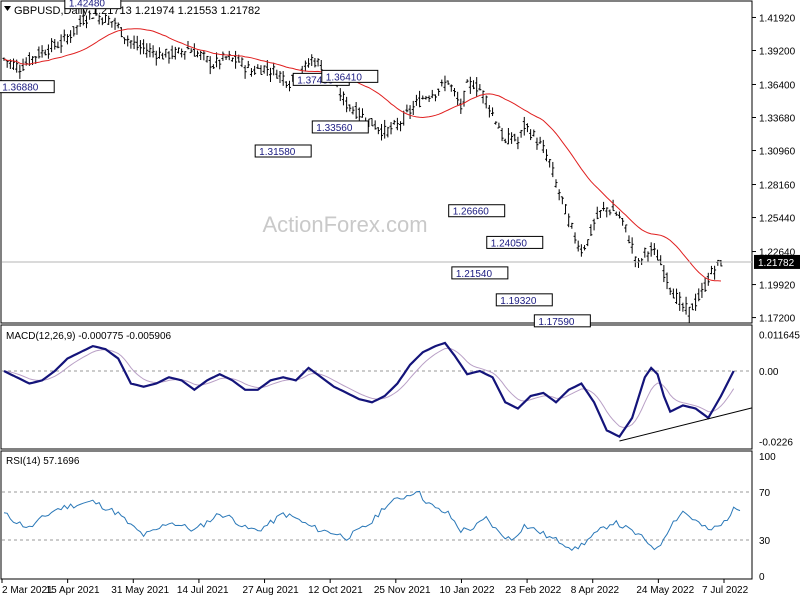 The image size is (800, 600). Describe the element at coordinates (556, 322) in the screenshot. I see `level-annotation-label: 1.17590` at that location.